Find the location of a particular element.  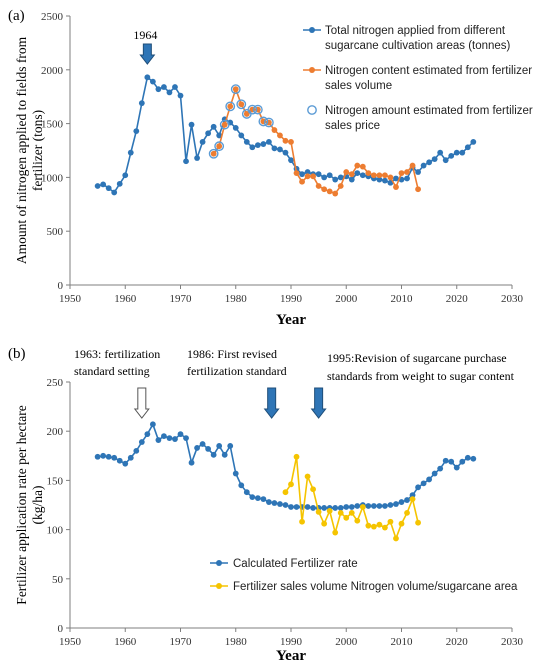

legend-label: Calculated Fertilizer rate is located at coordinates (295, 564).